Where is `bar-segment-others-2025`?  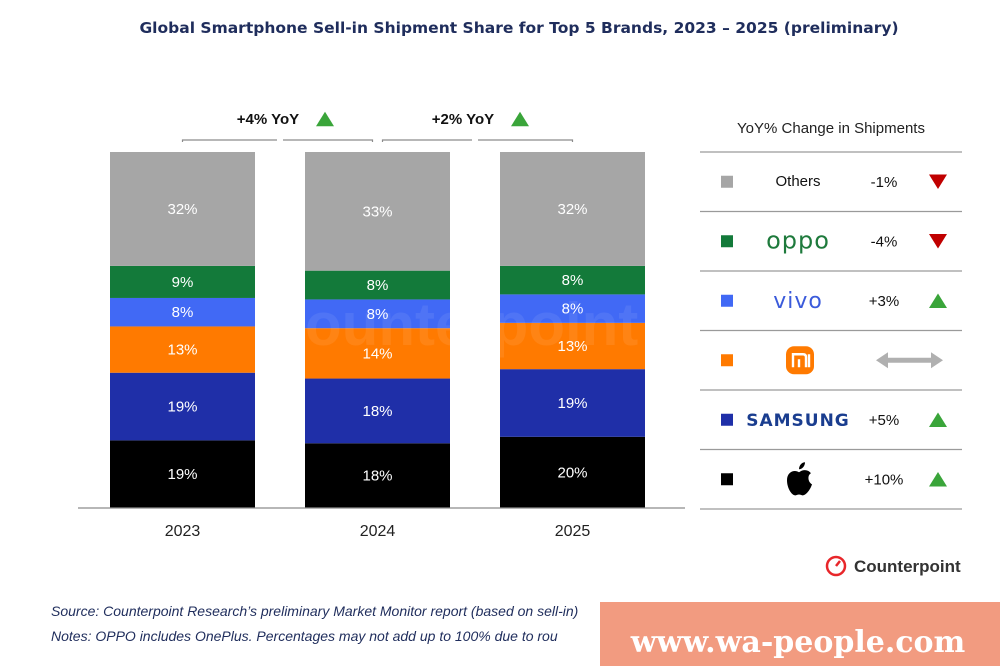
bar-segment-others-2025 is located at coordinates (572, 209).